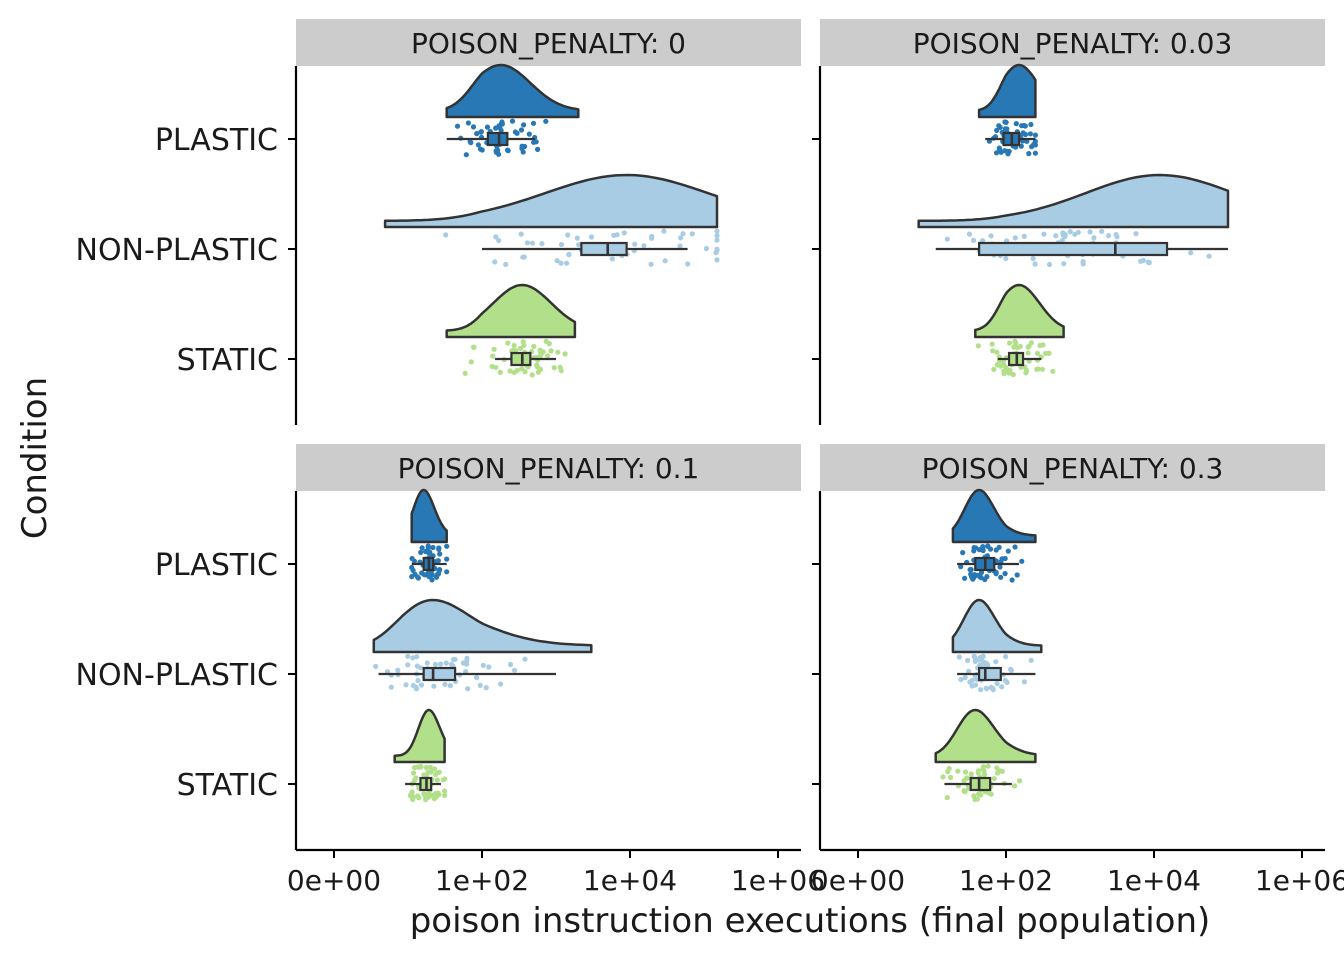 The width and height of the screenshot is (1344, 964). What do you see at coordinates (551, 201) in the screenshot?
I see `density-non-plastic` at bounding box center [551, 201].